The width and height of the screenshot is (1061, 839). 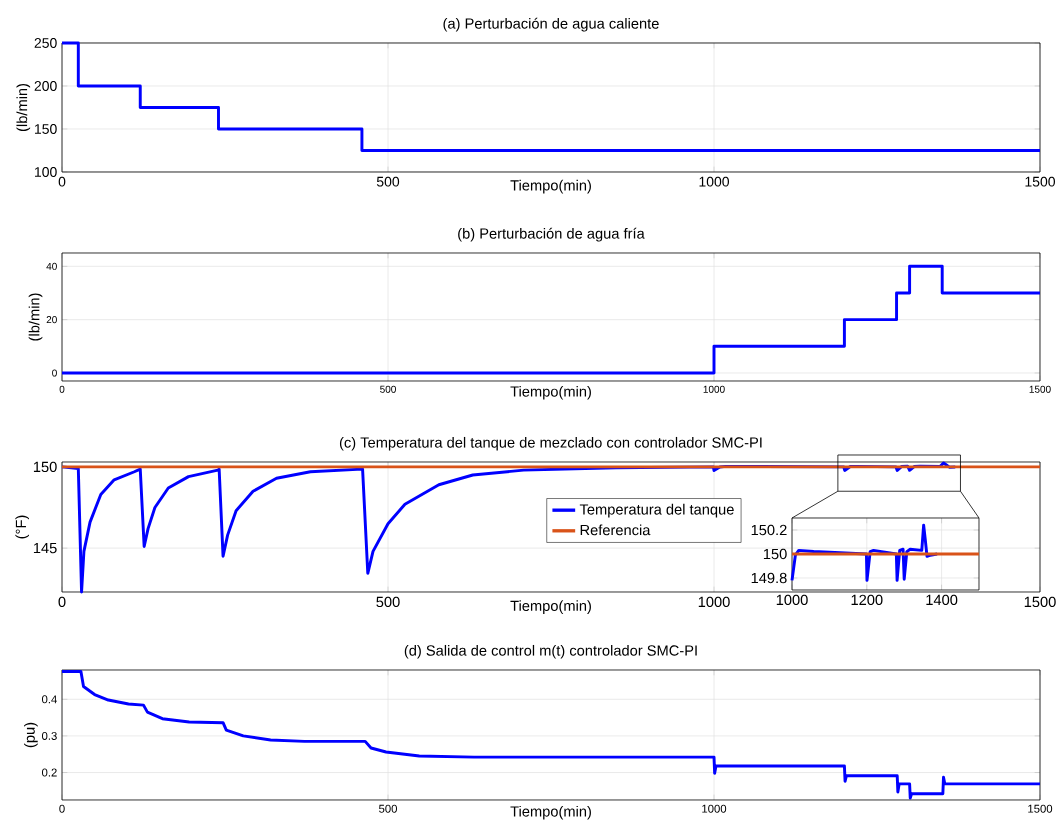 What do you see at coordinates (22, 527) in the screenshot?
I see `y-axis-title: (°F)` at bounding box center [22, 527].